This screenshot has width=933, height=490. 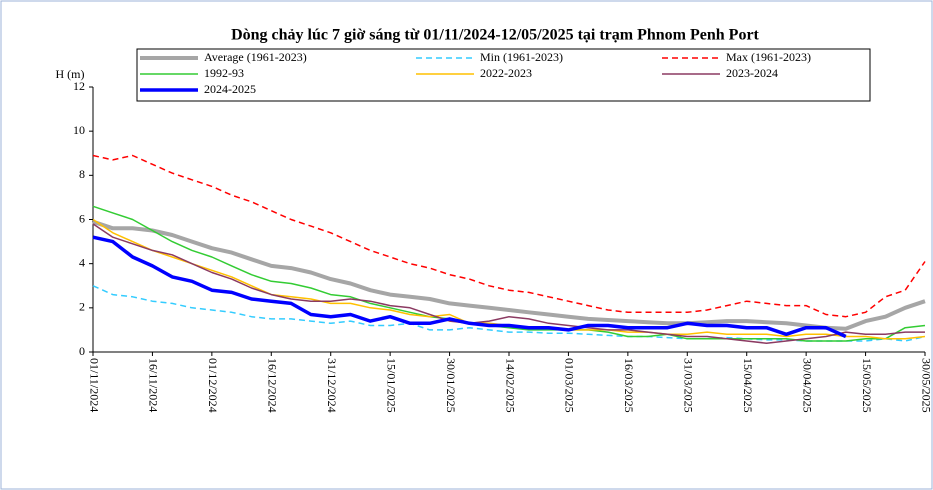 What do you see at coordinates (82, 174) in the screenshot?
I see `y-tick-label: 8` at bounding box center [82, 174].